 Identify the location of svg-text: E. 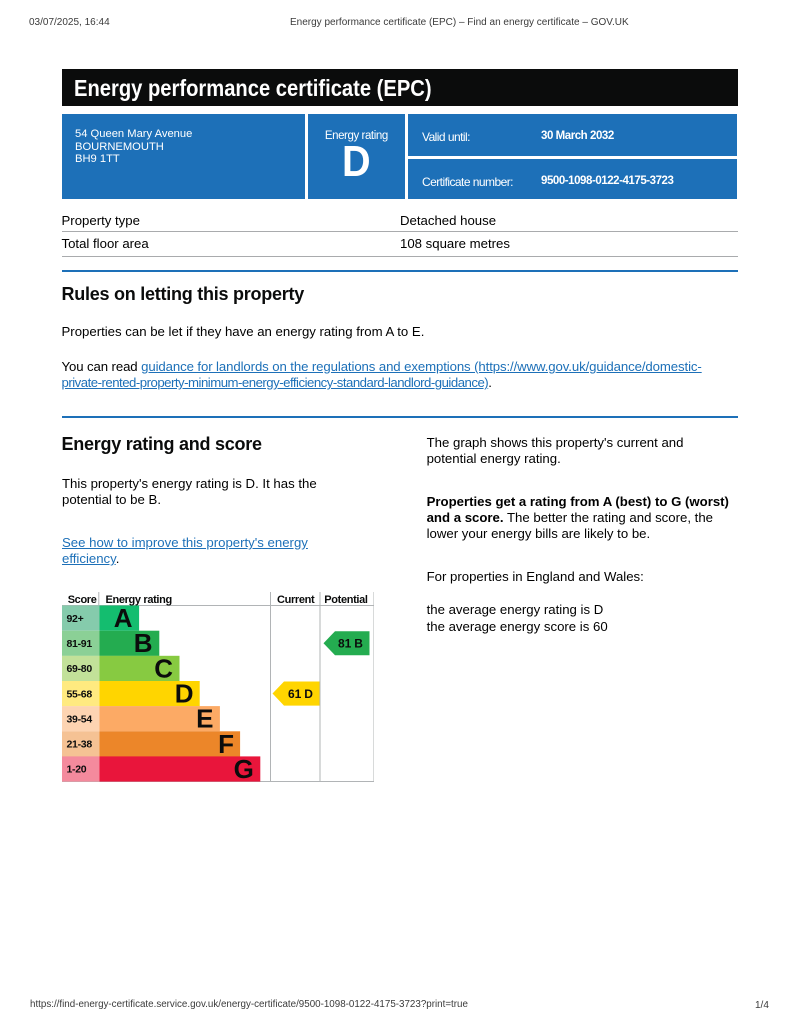
(204, 719).